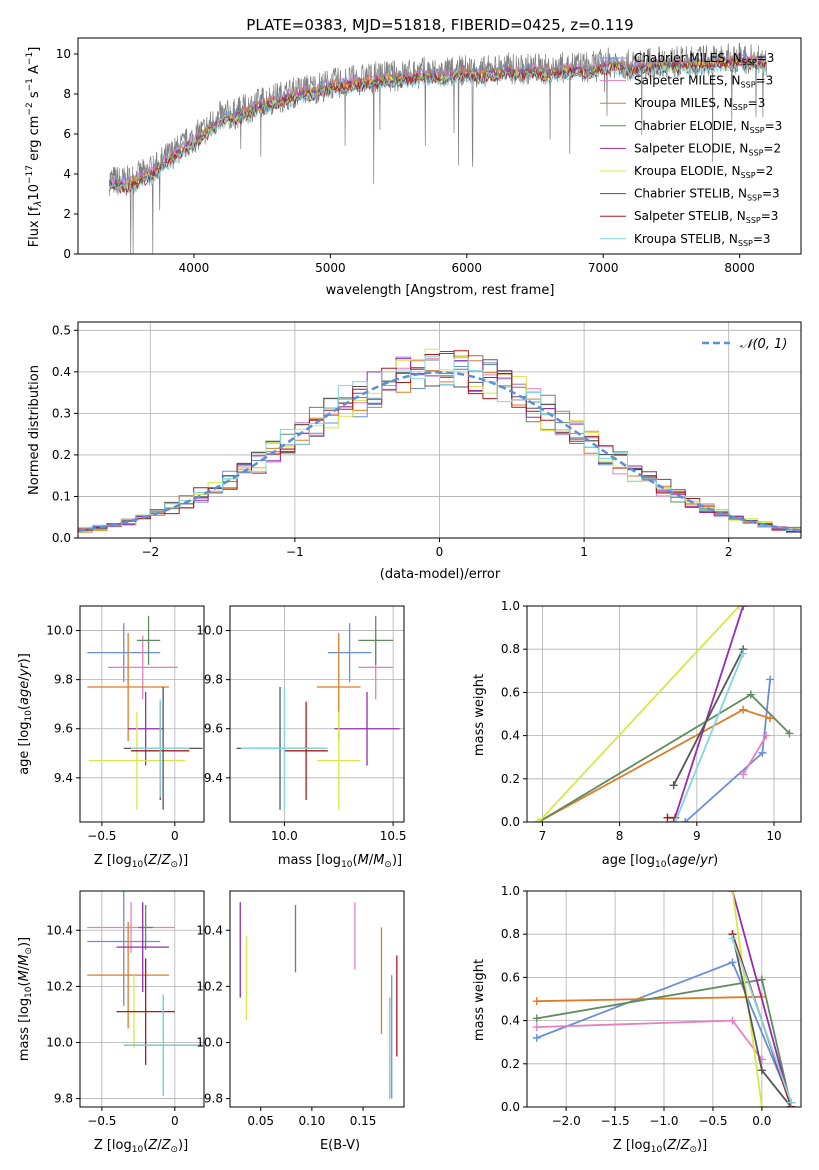 The image size is (819, 1170). Describe the element at coordinates (479, 1000) in the screenshot. I see `weight-vs-z-ylabel: mass weight` at that location.